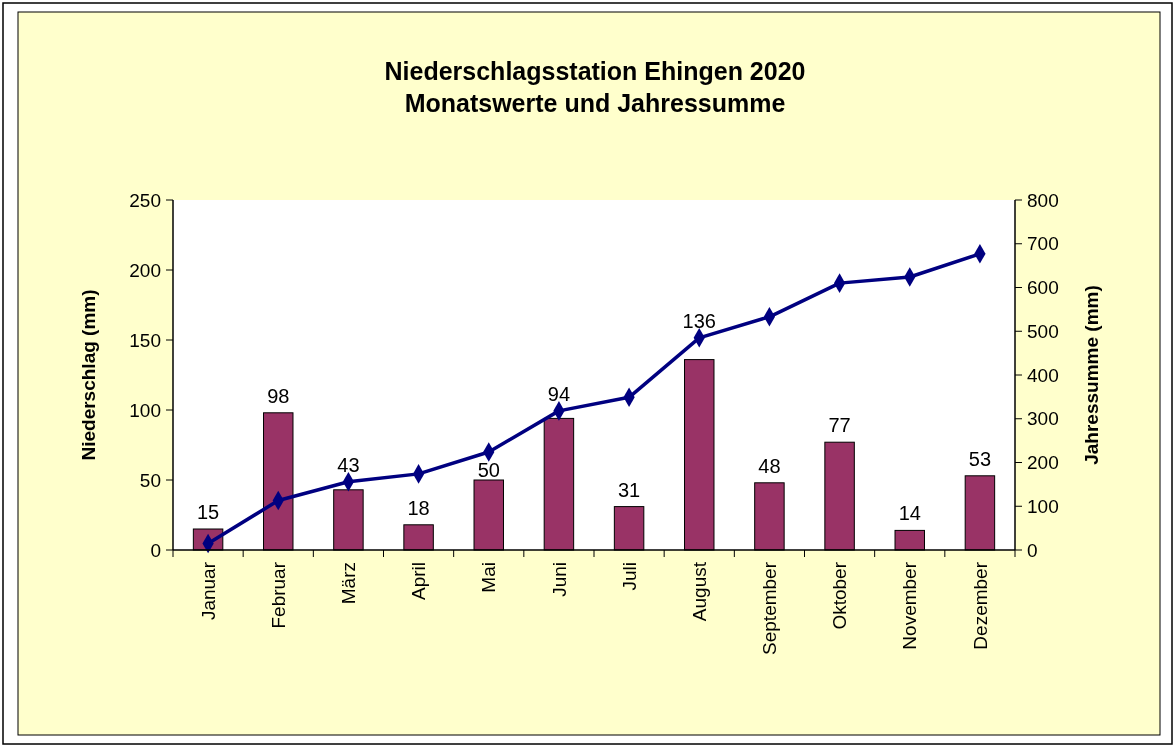 This screenshot has height=747, width=1175. Describe the element at coordinates (699, 320) in the screenshot. I see `data-label: 136` at that location.